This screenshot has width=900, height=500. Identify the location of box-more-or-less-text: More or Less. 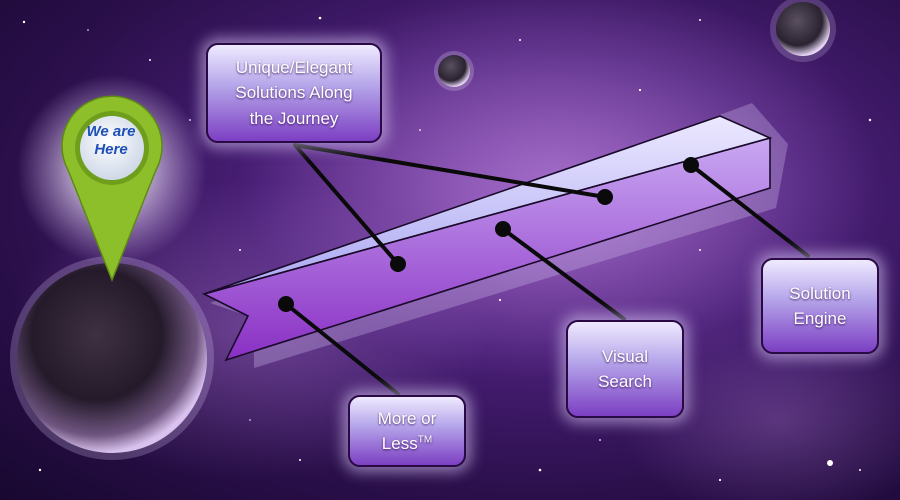
(407, 431).